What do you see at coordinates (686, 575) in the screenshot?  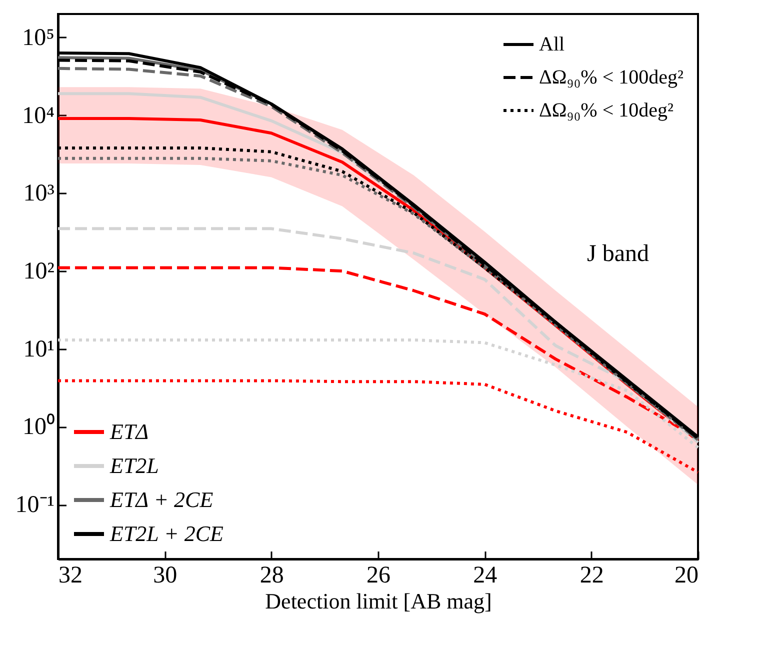 I see `x-tick-label: 20` at bounding box center [686, 575].